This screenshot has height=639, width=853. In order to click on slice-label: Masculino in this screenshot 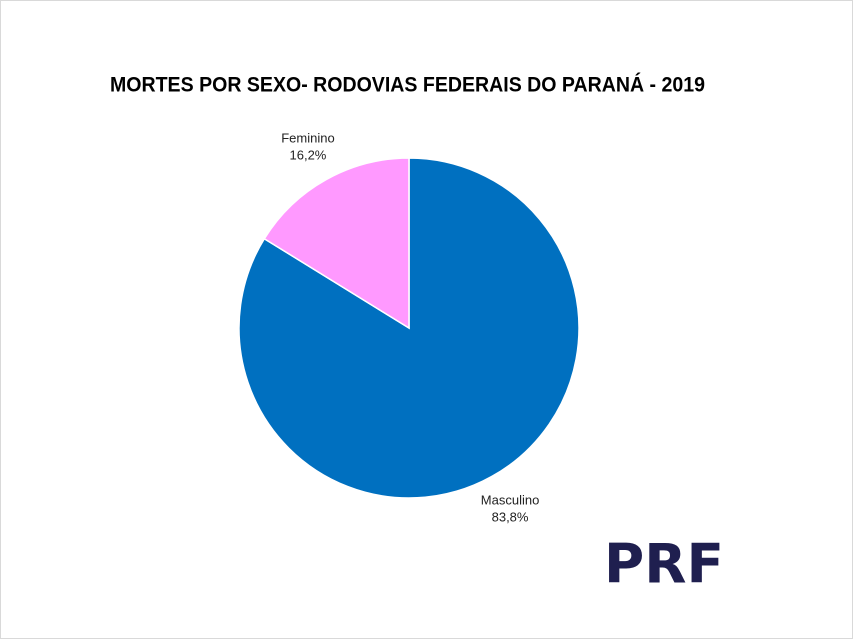, I will do `click(510, 500)`.